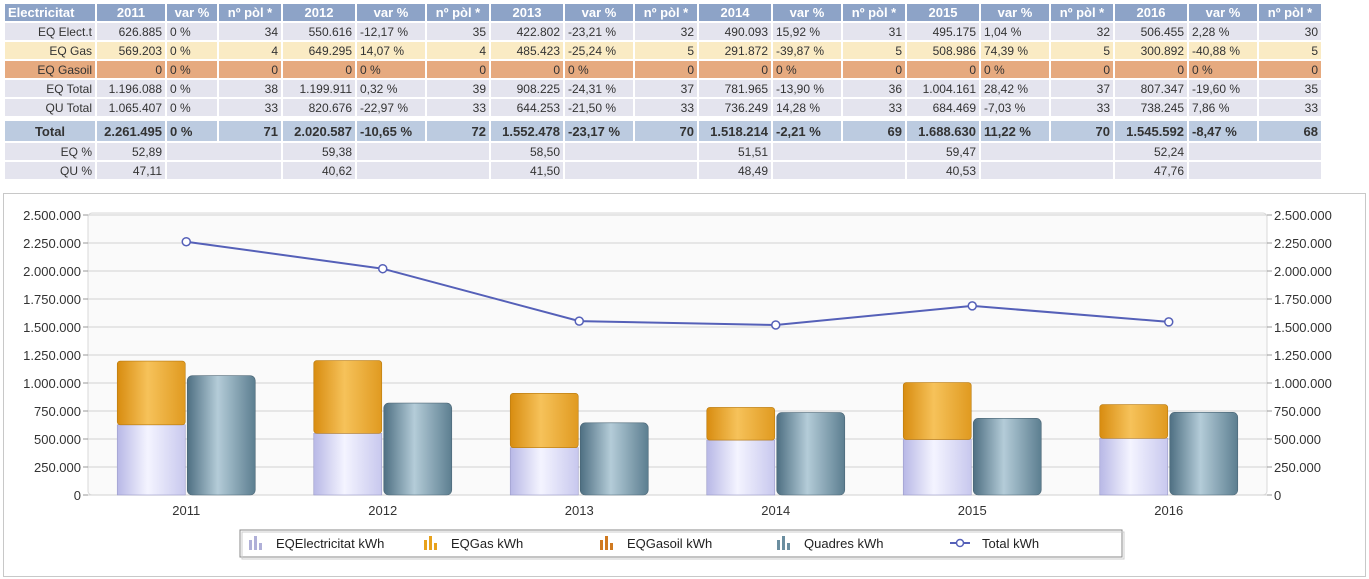 This screenshot has width=1369, height=579. I want to click on legend-item: Total kWh, so click(994, 543).